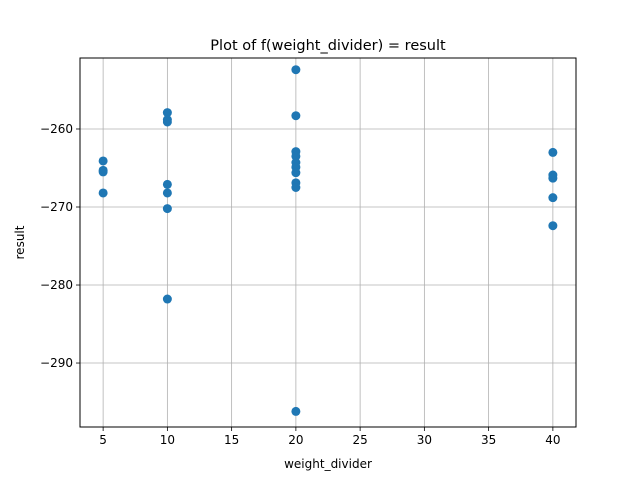 The height and width of the screenshot is (480, 640). I want to click on x-tick-label: 30, so click(424, 440).